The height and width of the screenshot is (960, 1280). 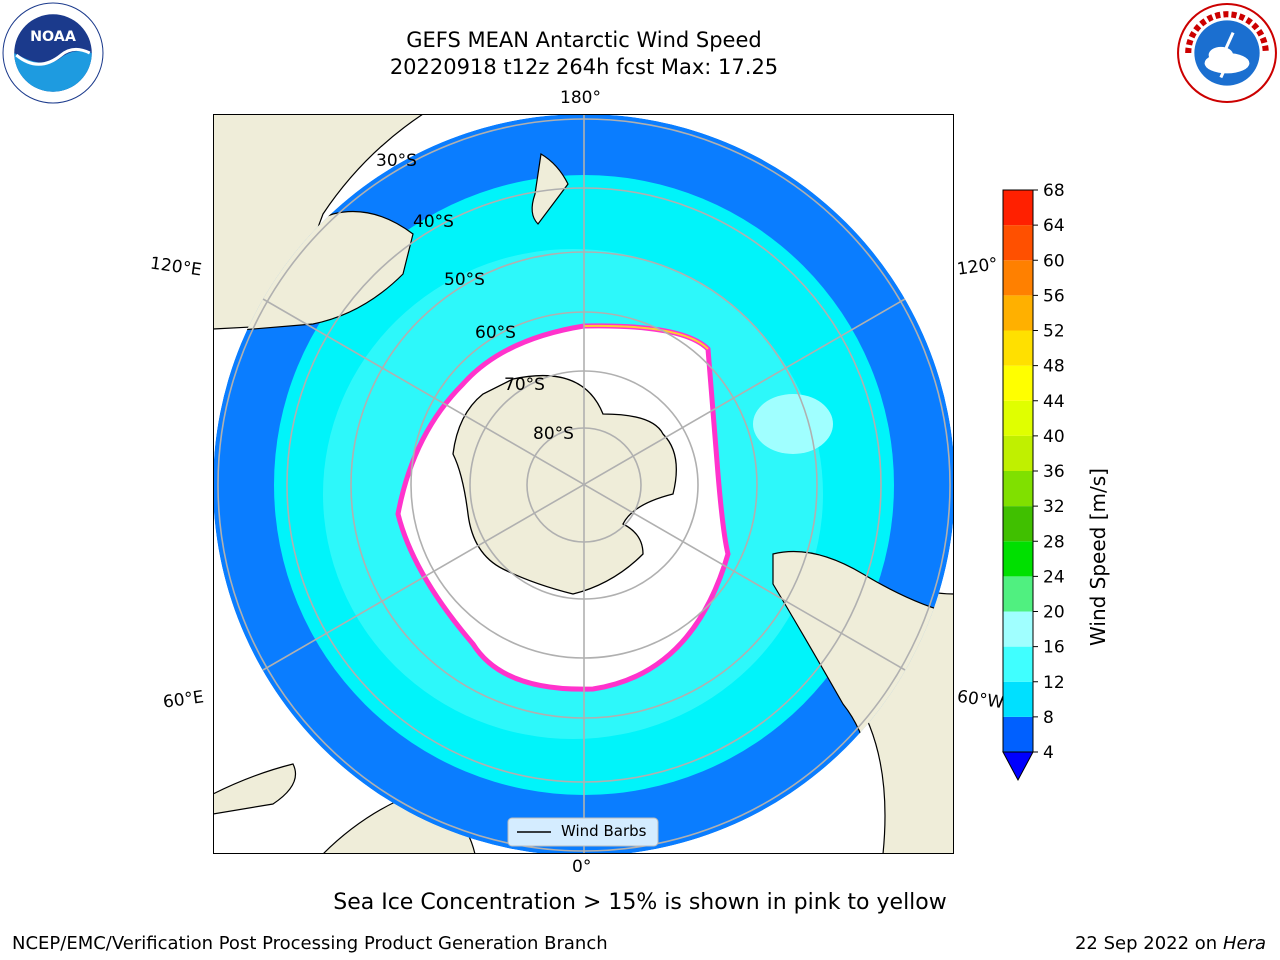 I want to click on colorbar-tick-label: 68, so click(x=1054, y=191).